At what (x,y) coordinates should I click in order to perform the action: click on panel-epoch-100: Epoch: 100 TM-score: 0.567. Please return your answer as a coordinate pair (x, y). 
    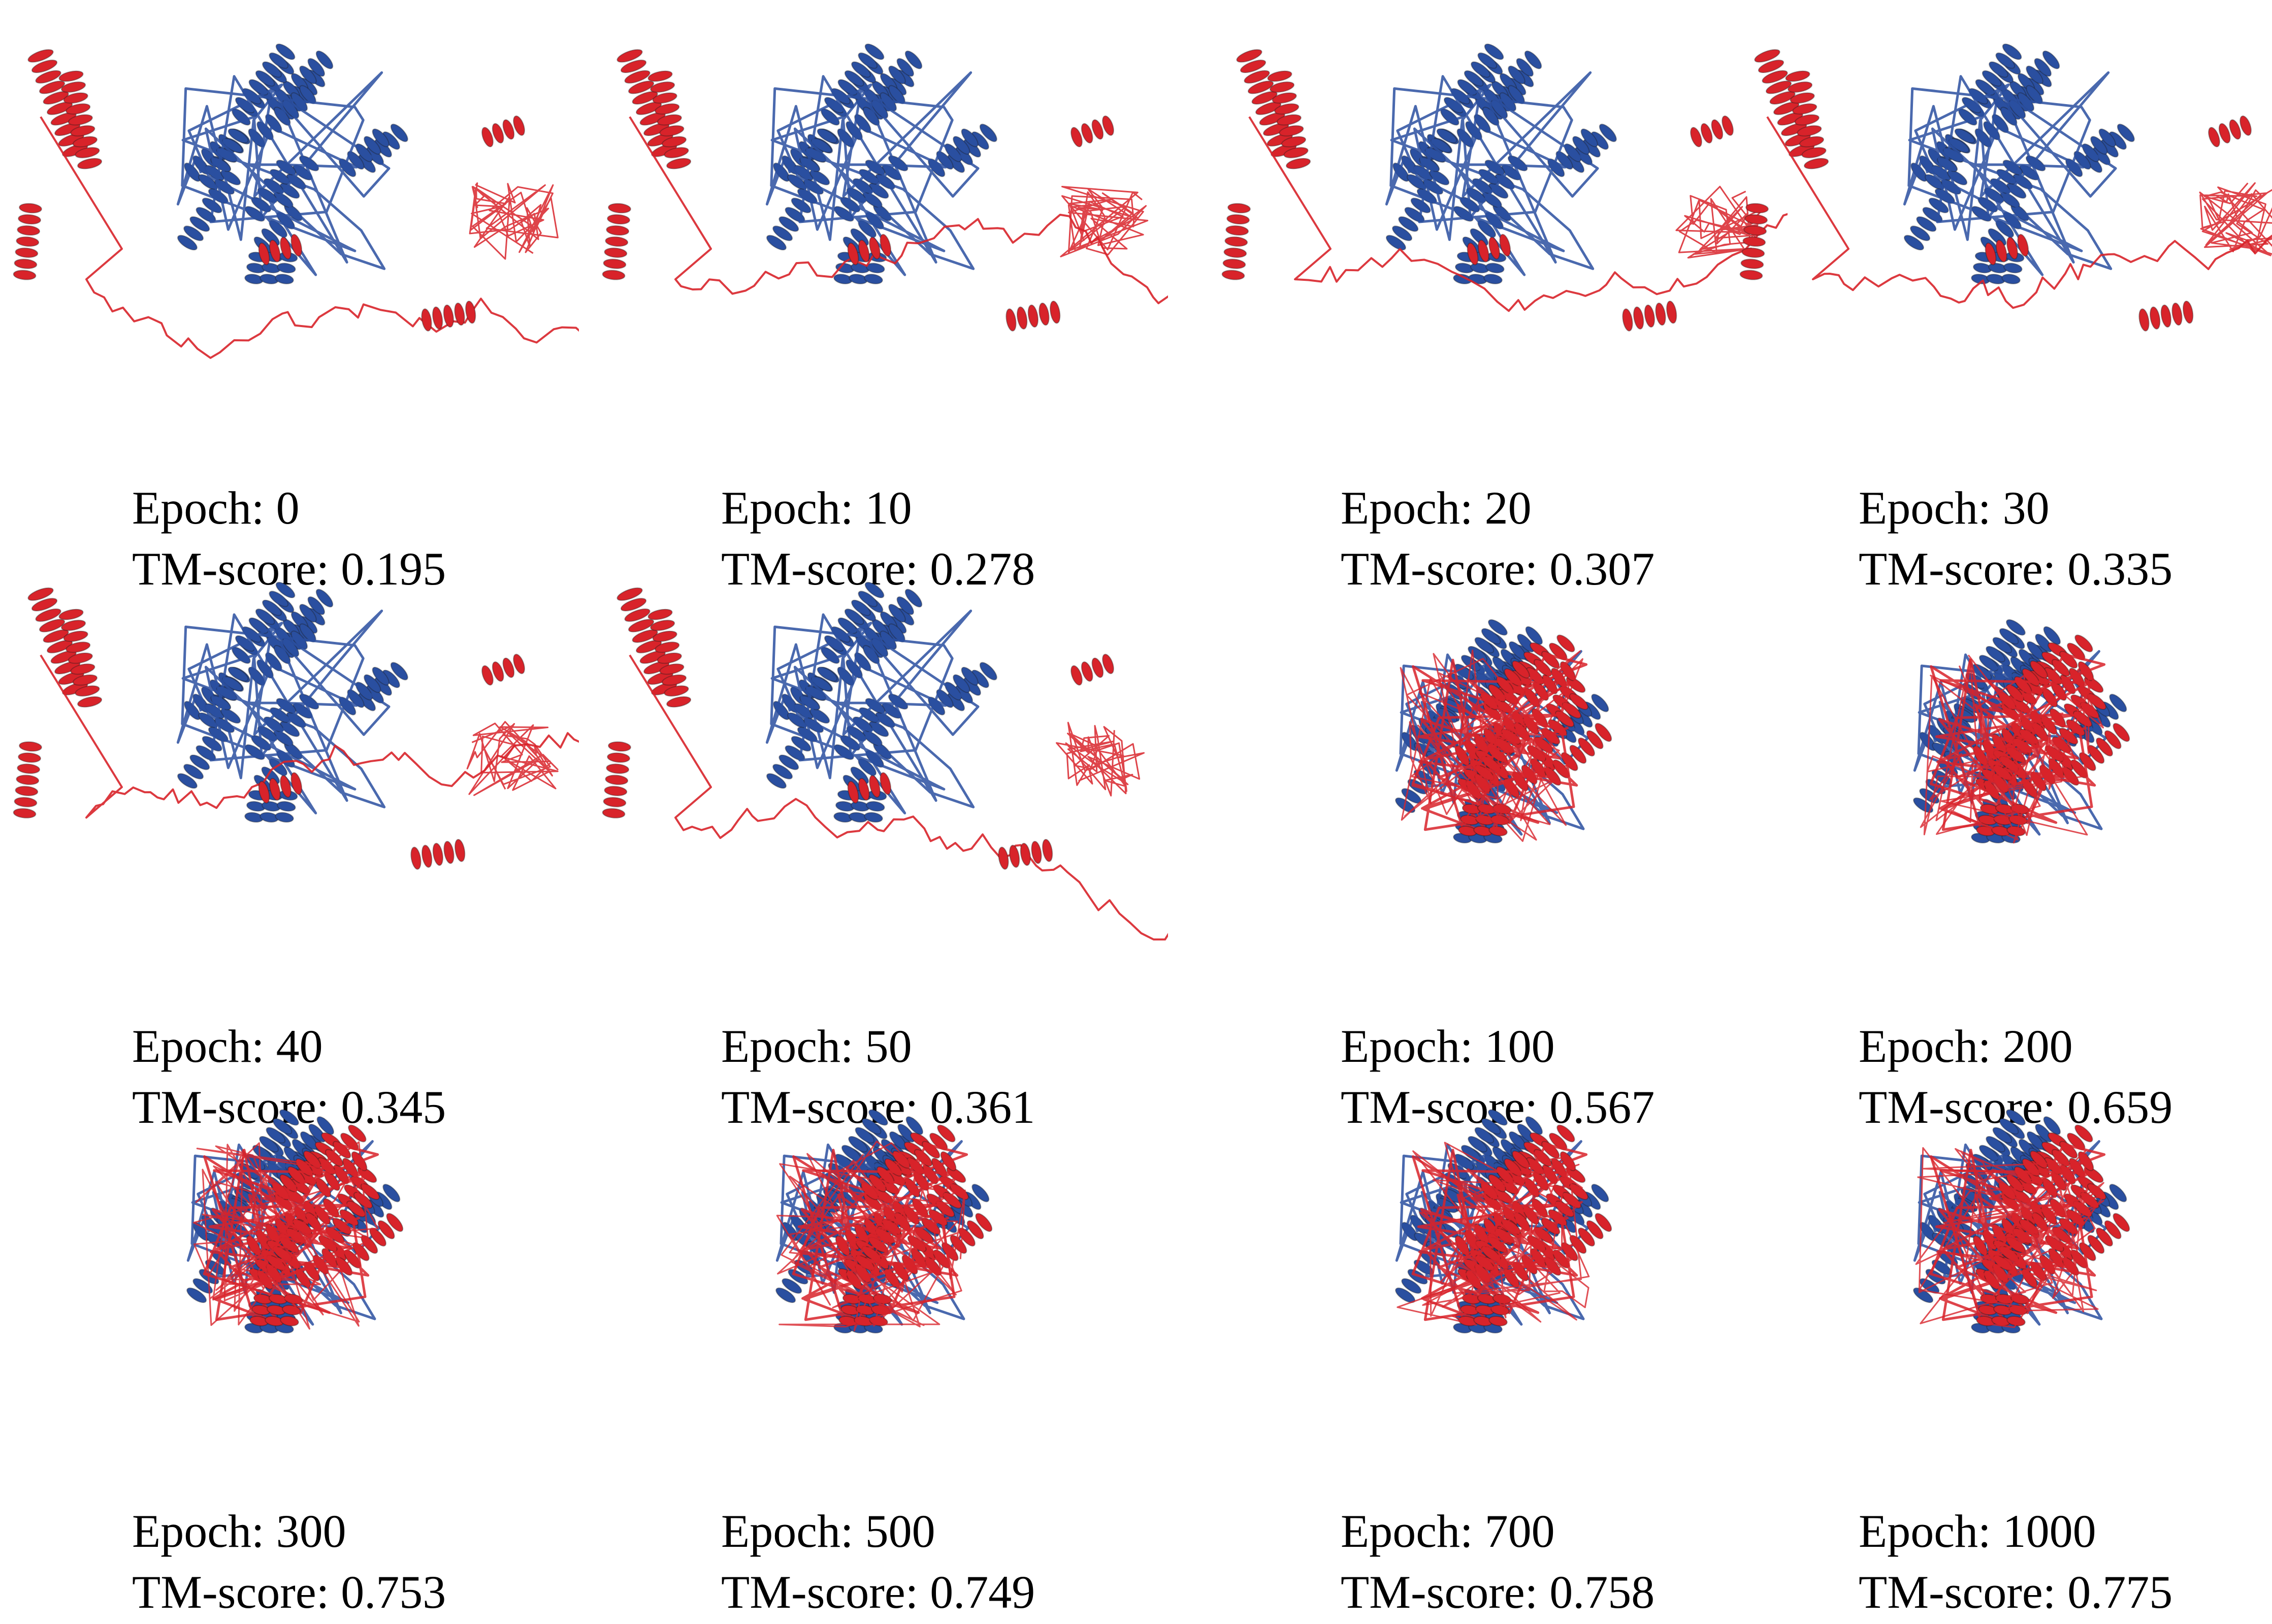
    Looking at the image, I should click on (1504, 843).